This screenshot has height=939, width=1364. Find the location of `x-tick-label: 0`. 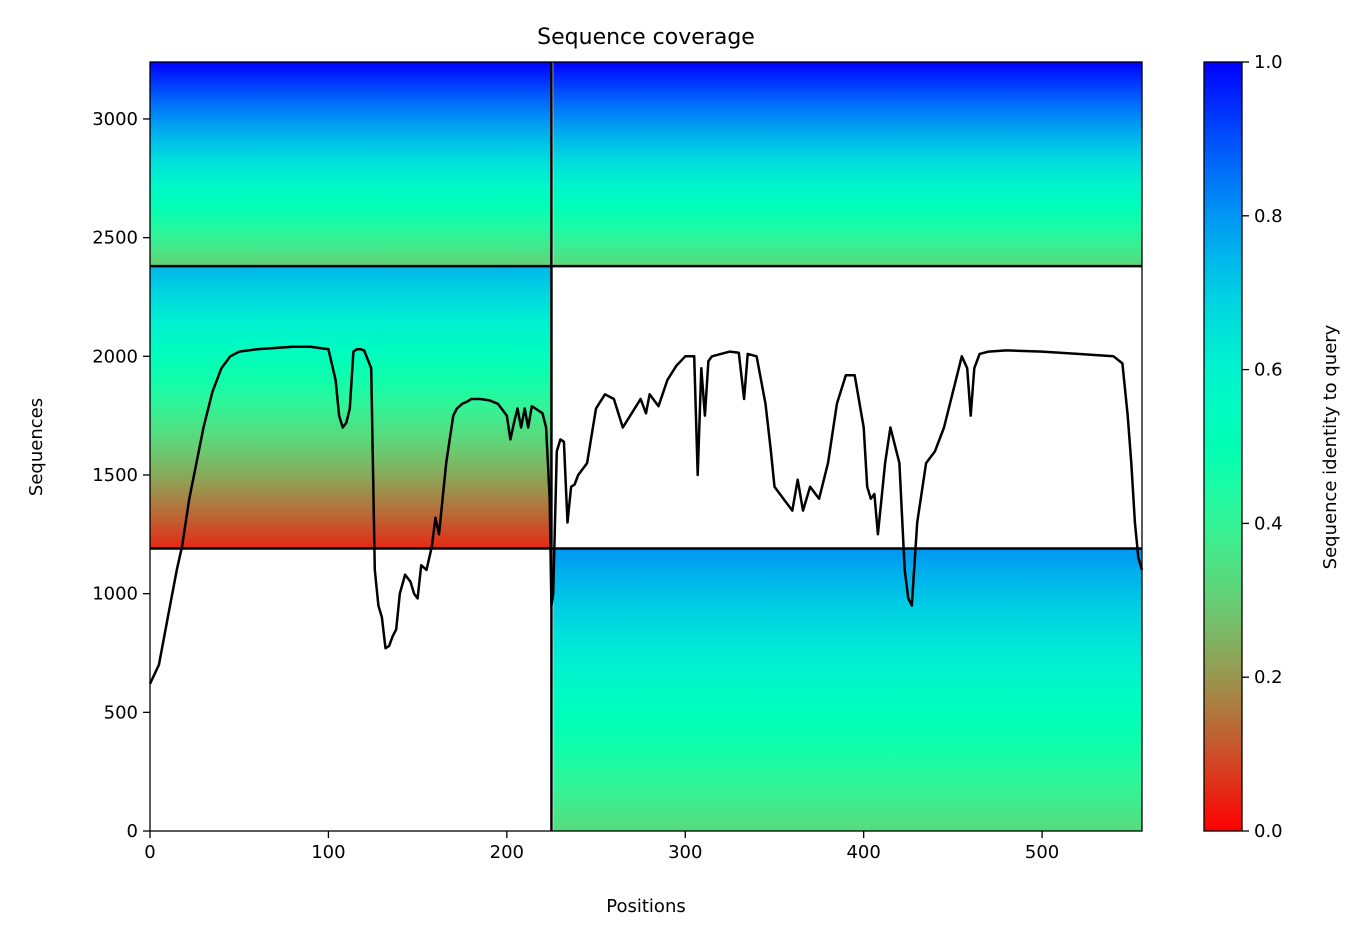

x-tick-label: 0 is located at coordinates (149, 852).